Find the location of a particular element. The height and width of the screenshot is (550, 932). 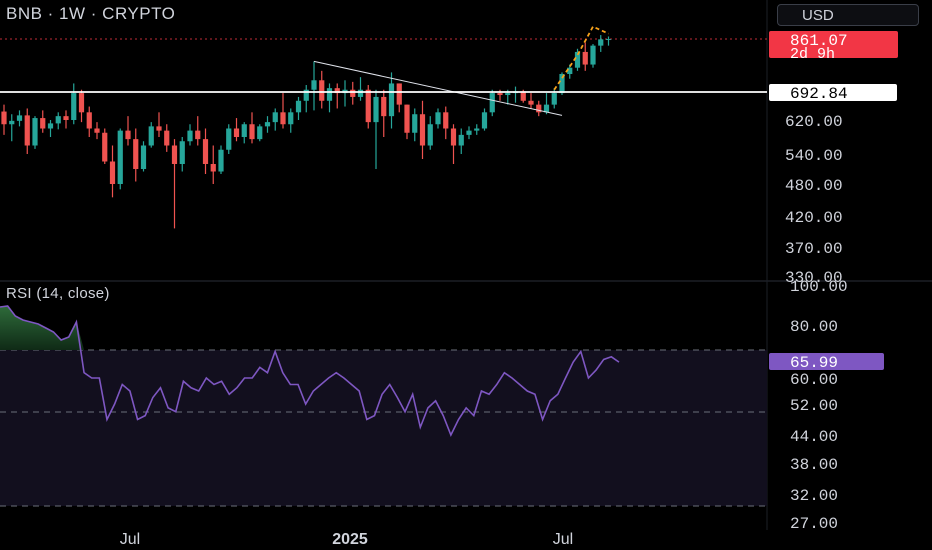

price-axis-label: 540.00 is located at coordinates (814, 156).